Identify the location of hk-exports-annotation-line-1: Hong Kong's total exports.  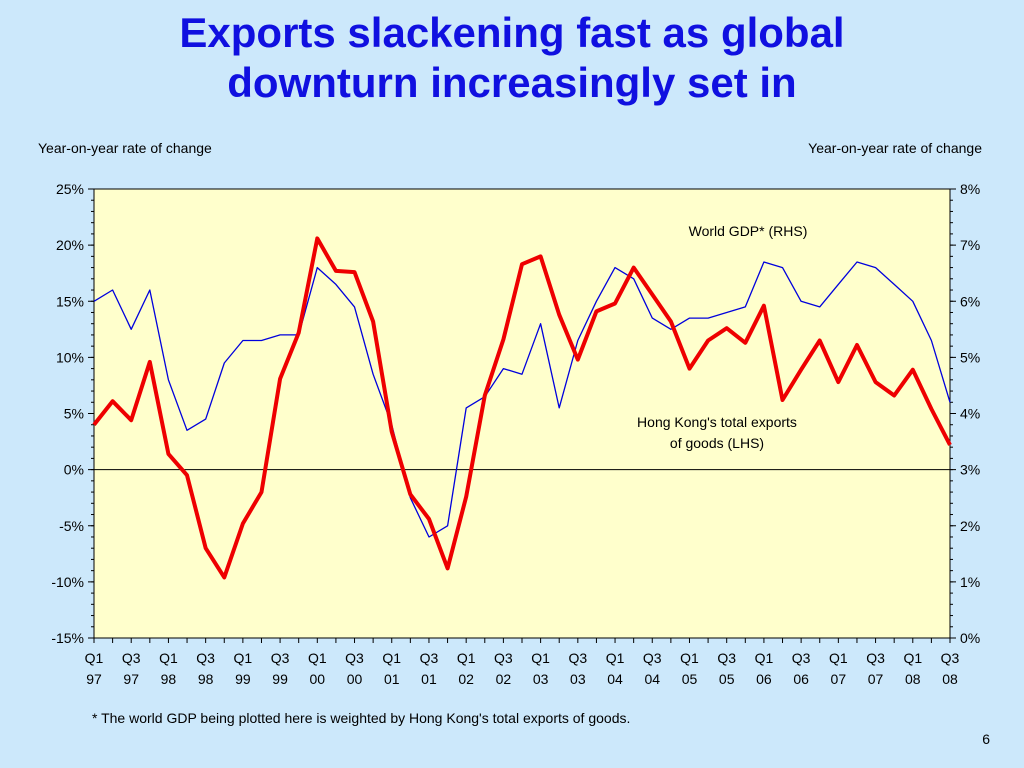
(717, 422).